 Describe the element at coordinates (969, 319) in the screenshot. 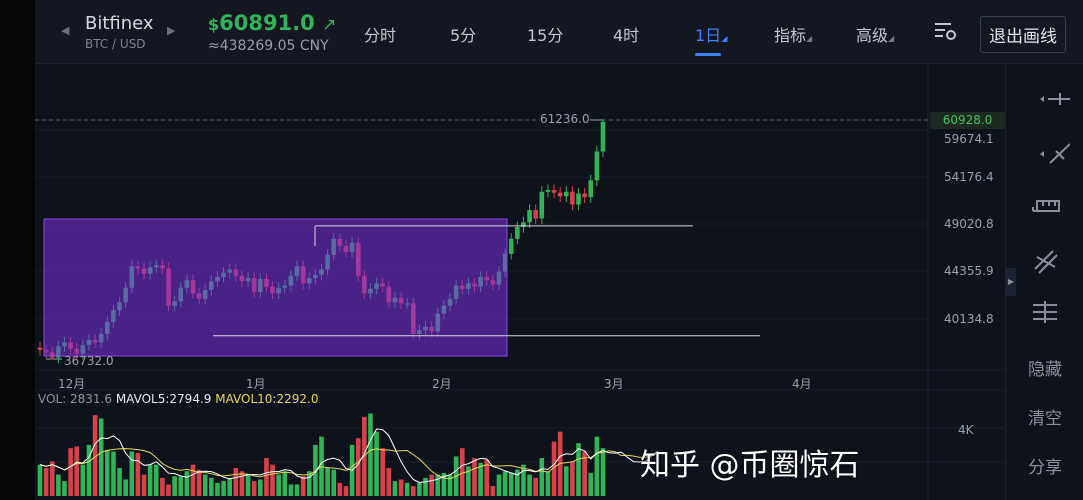

I see `y-axis-label: 40134.8` at that location.